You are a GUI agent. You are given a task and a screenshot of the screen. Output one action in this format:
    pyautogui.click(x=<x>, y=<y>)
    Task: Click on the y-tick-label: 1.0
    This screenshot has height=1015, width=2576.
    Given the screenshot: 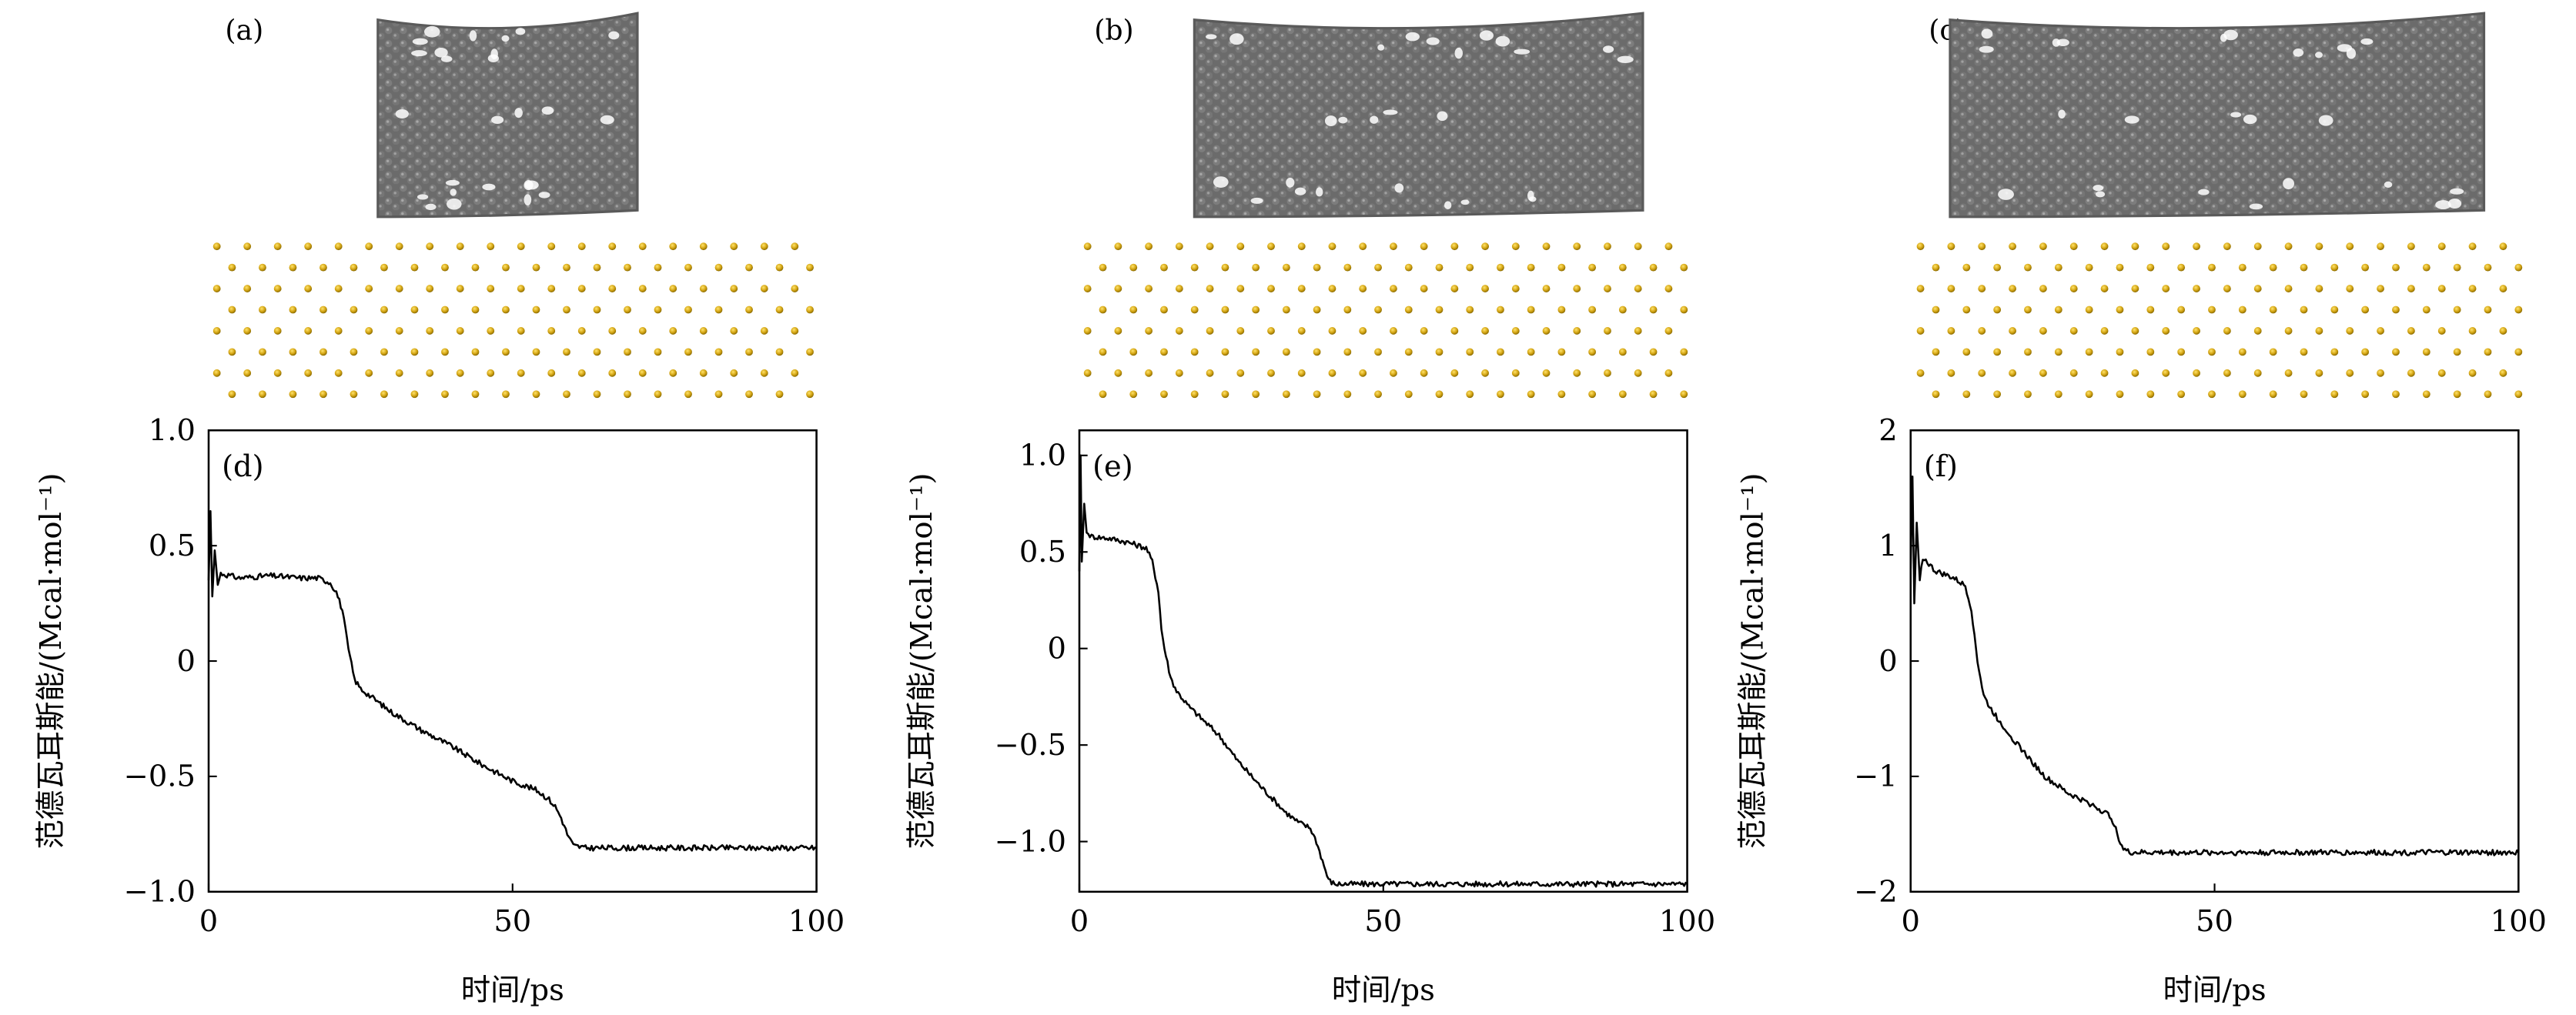 What is the action you would take?
    pyautogui.click(x=1042, y=456)
    